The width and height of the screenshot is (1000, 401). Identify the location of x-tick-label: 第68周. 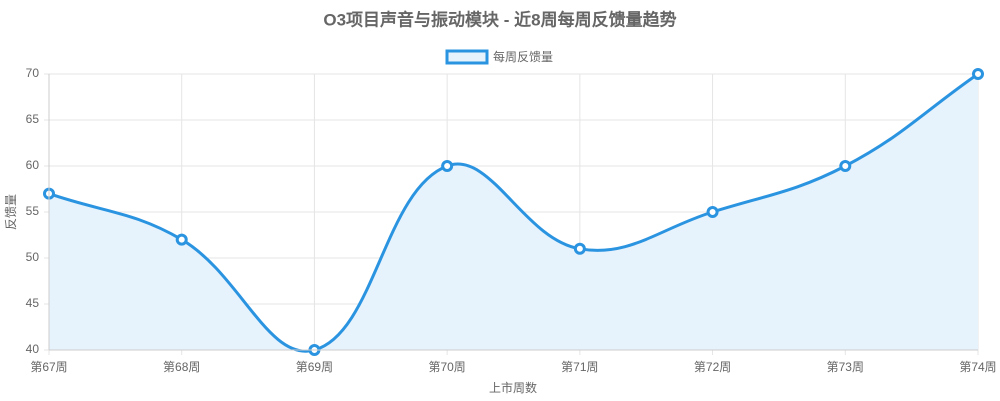
(181, 367).